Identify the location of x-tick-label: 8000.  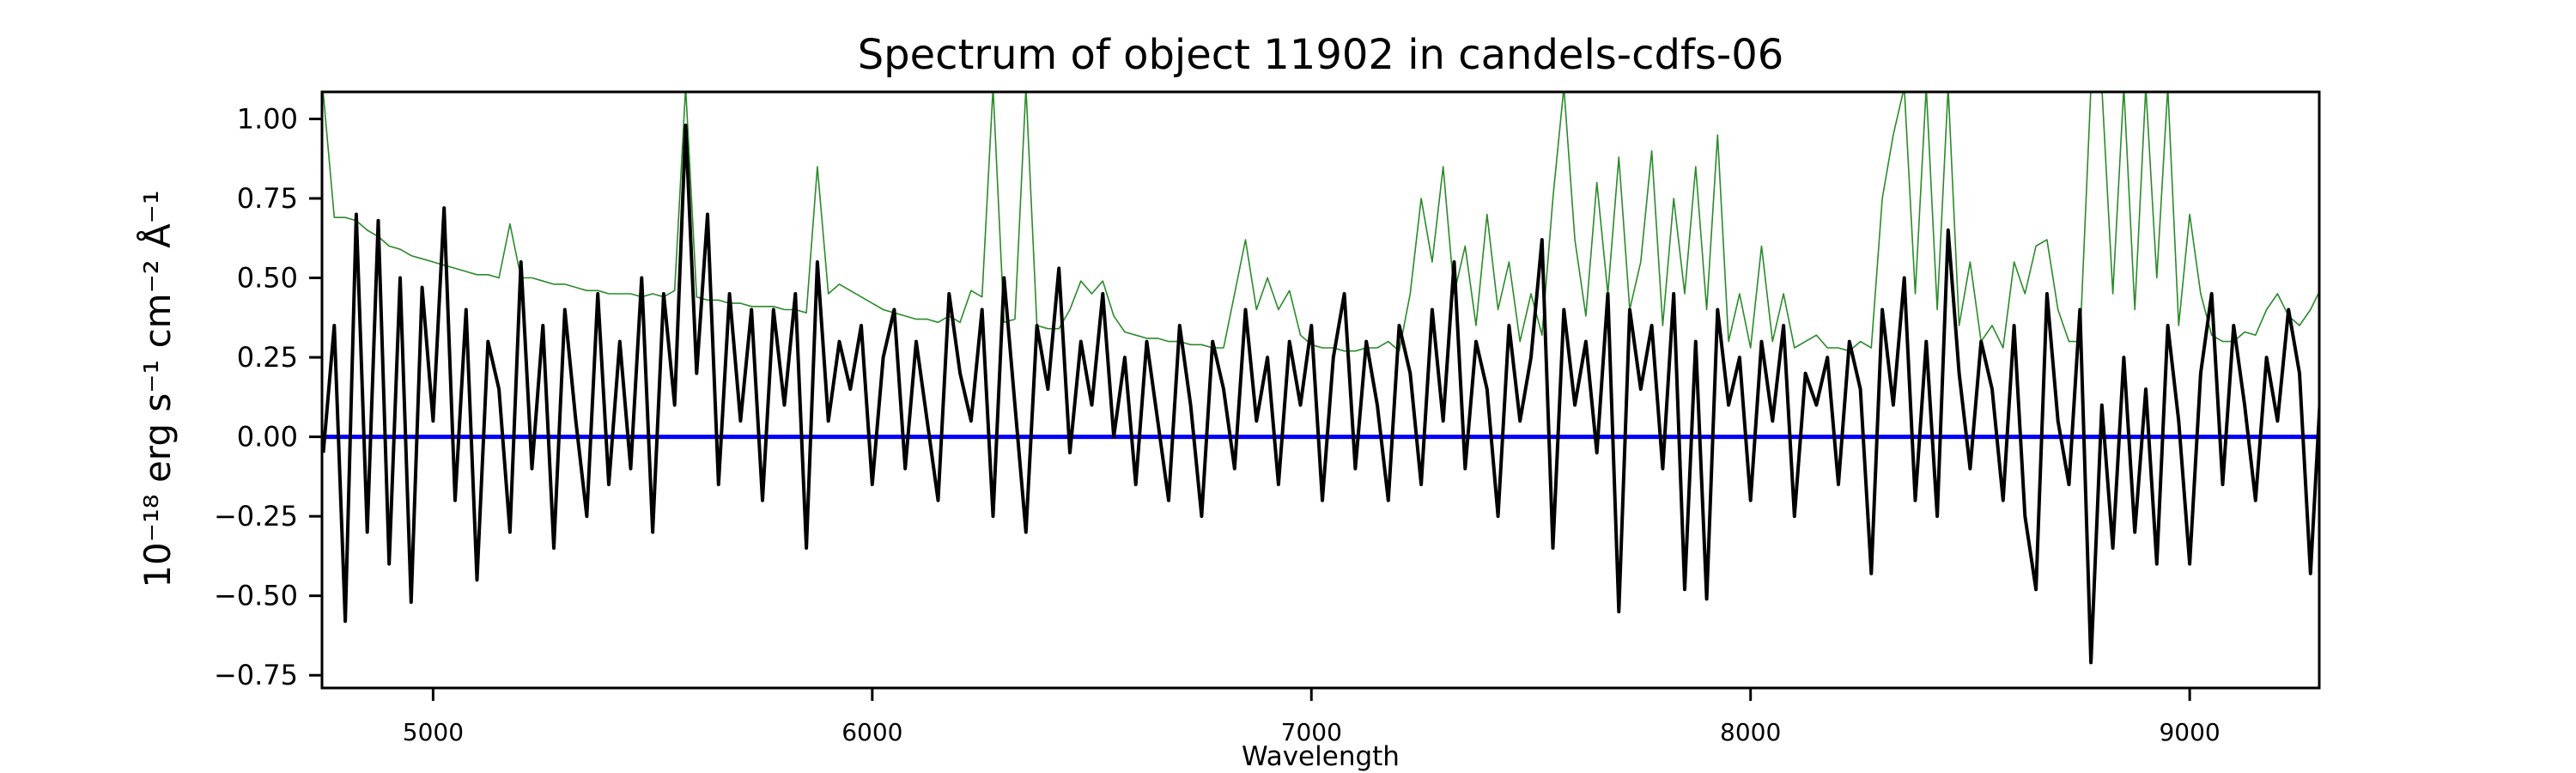
(1751, 732).